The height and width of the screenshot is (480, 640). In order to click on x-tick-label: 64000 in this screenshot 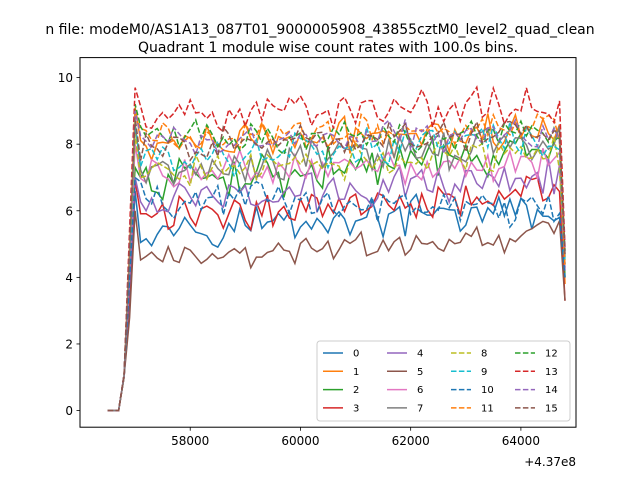, I will do `click(521, 441)`.